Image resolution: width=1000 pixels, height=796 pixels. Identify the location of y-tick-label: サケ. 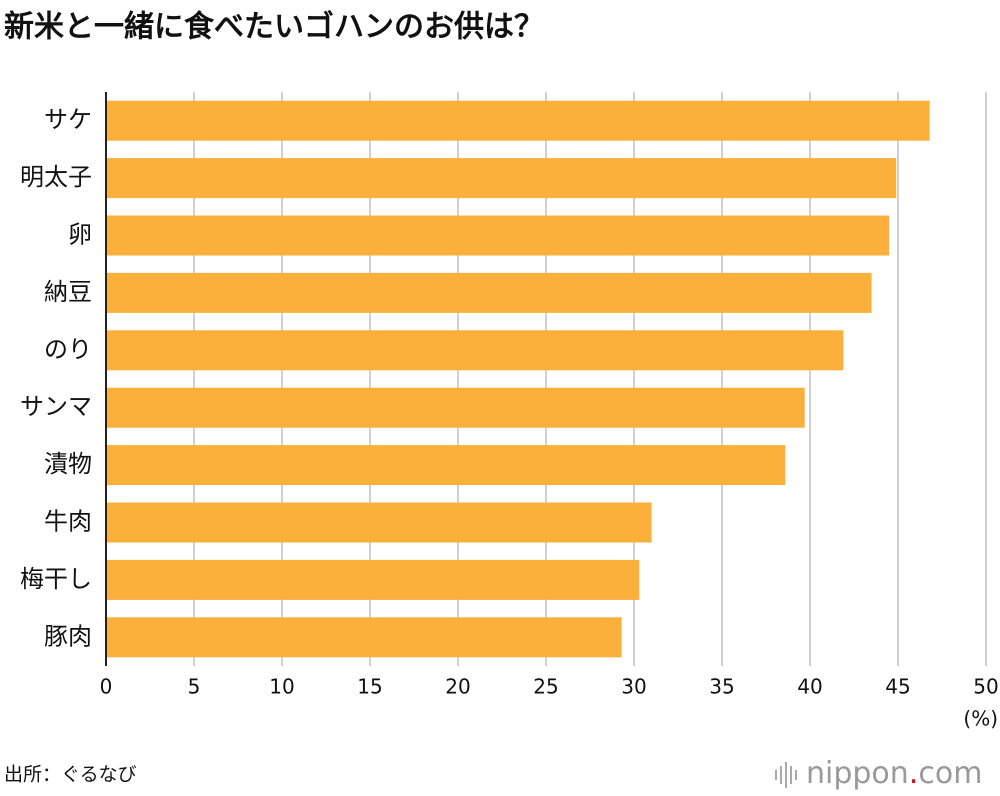
(68, 120).